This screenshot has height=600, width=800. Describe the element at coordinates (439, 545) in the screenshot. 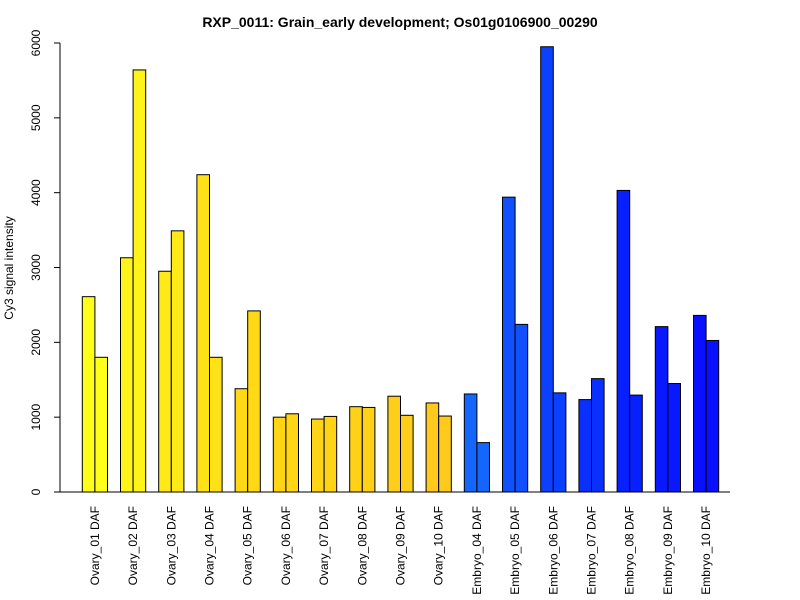

I see `x-category-label: Ovary_10 DAF` at that location.